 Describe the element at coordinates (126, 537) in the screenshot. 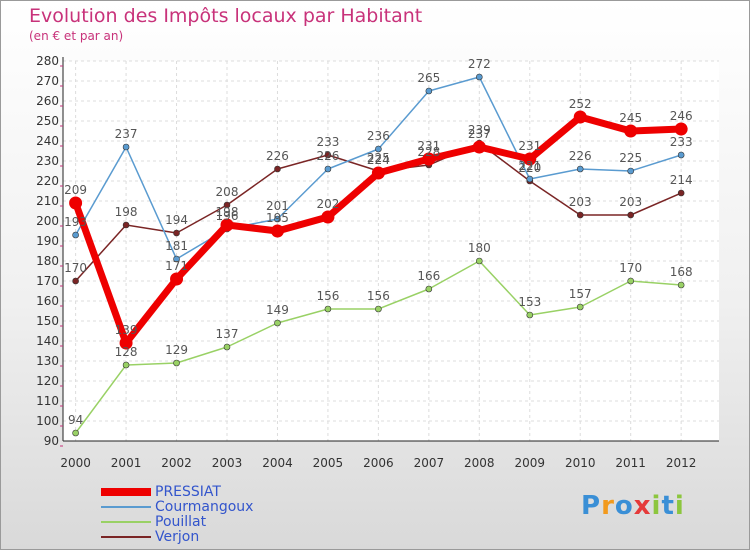

I see `legend-swatch` at that location.